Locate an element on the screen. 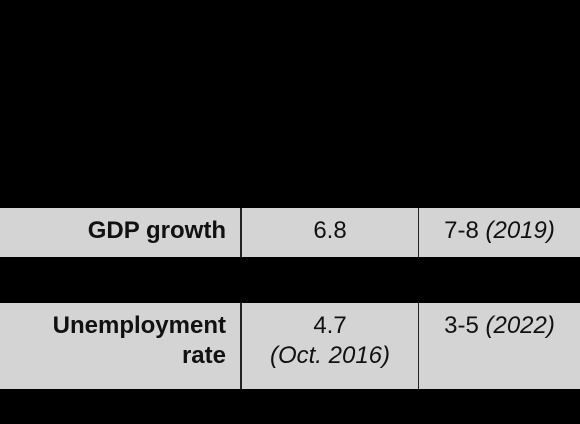  table-row: GDP growth 6.8 7-8 (2019) is located at coordinates (290, 232).